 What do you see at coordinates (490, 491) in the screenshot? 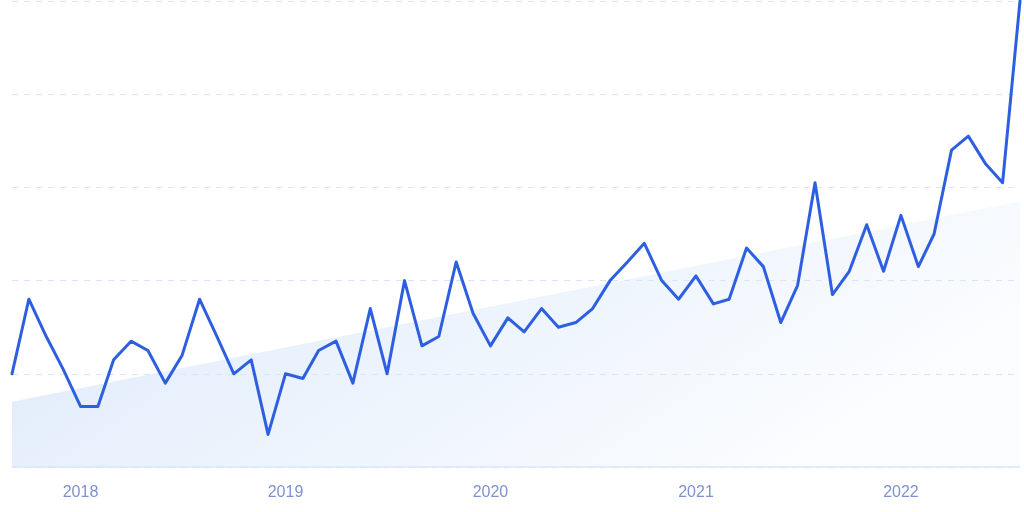
I see `x-tick-label: 2020` at bounding box center [490, 491].